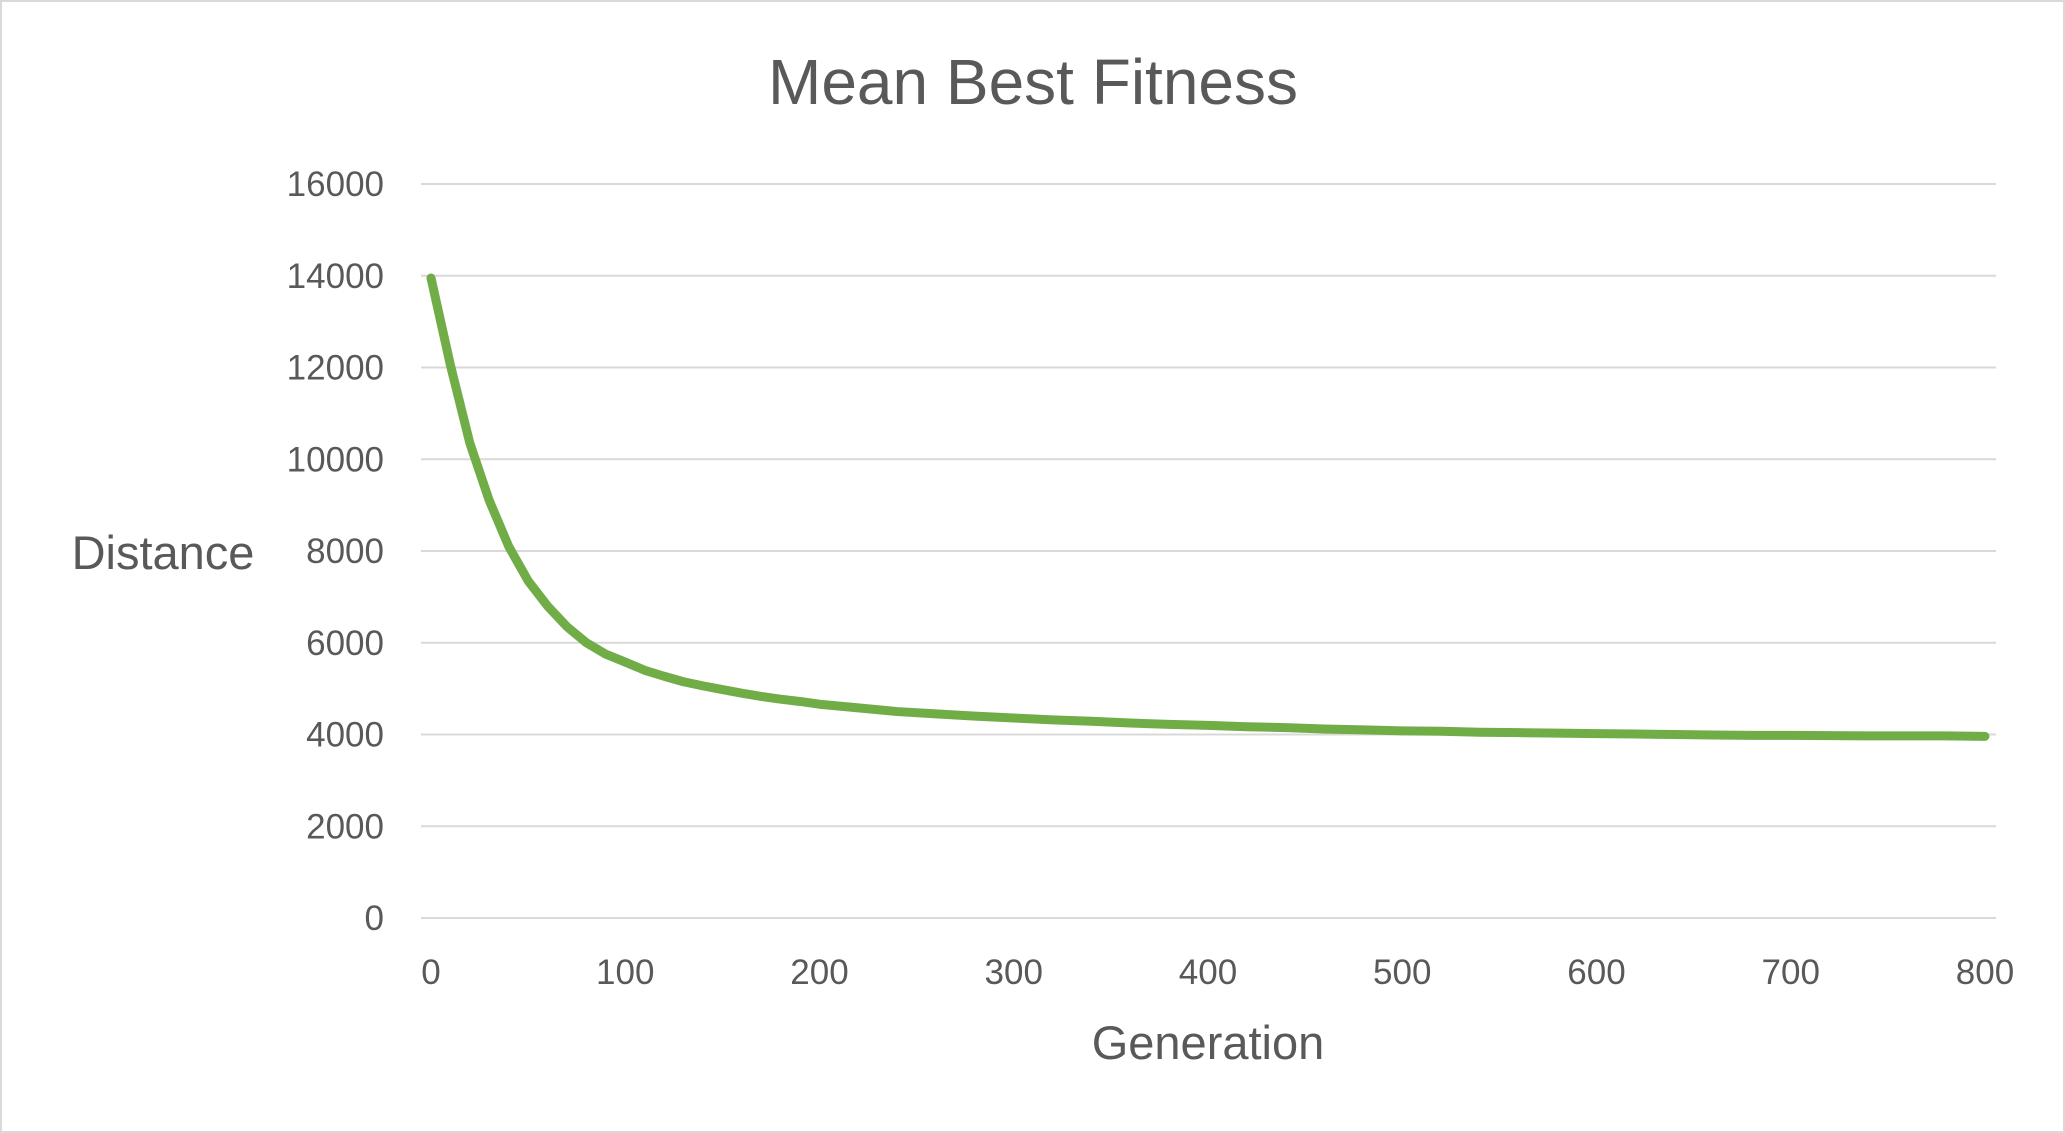 This screenshot has height=1133, width=2065. I want to click on y-tick-label: 0, so click(374, 918).